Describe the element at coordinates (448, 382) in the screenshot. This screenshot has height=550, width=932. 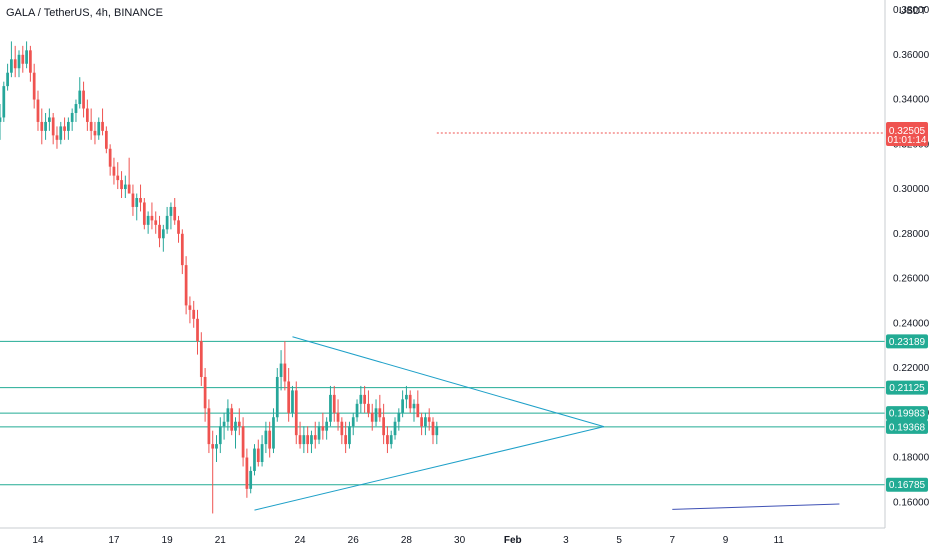
I see `trendline-upper` at that location.